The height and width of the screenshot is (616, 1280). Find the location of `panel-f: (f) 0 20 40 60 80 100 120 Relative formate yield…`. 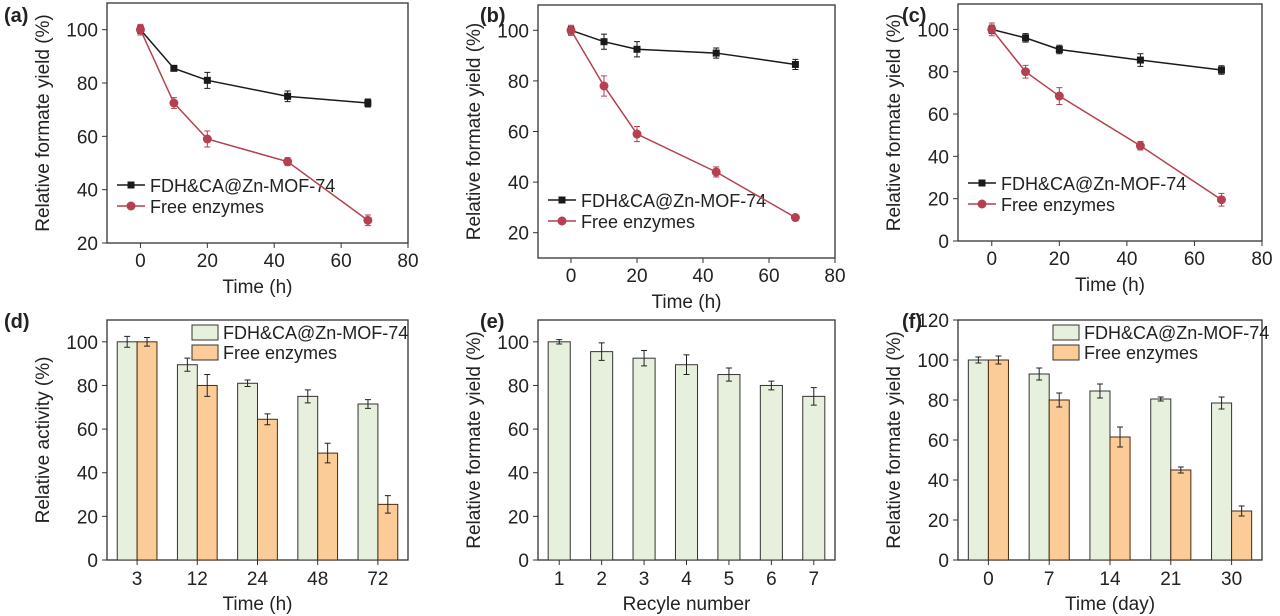

panel-f: (f) 0 20 40 60 80 100 120 Relative formate yield… is located at coordinates (1076, 463).